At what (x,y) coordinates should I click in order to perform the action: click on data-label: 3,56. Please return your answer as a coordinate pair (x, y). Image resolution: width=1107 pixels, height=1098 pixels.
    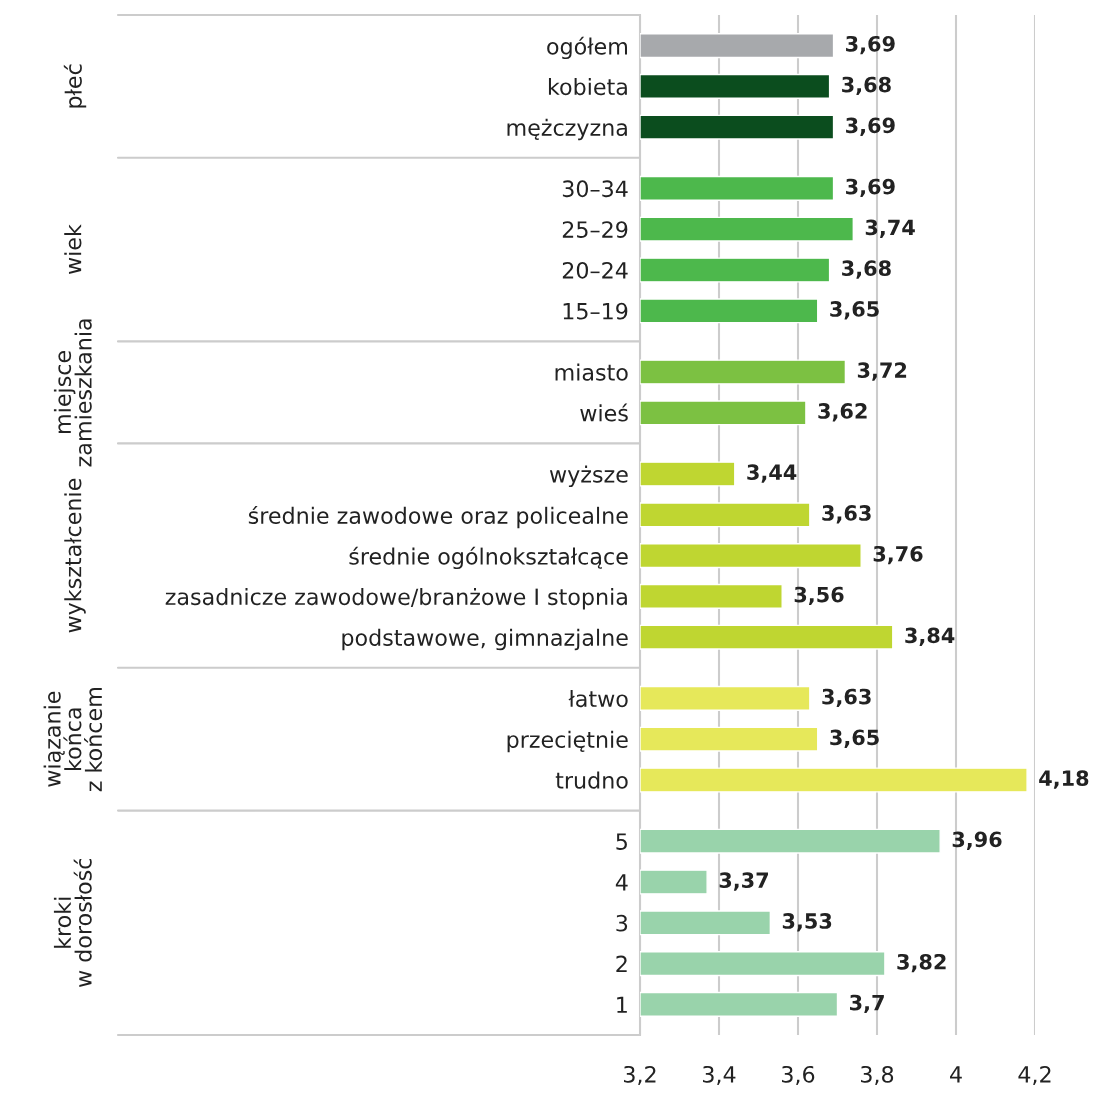
    Looking at the image, I should click on (819, 596).